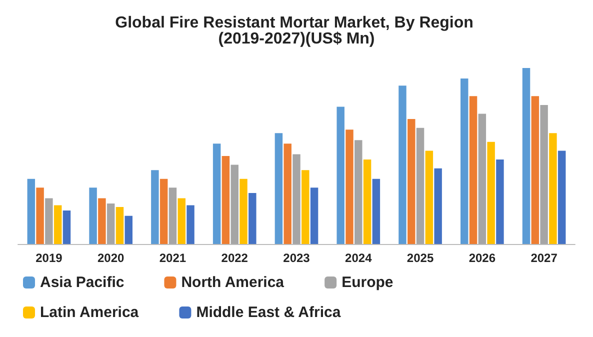  What do you see at coordinates (233, 282) in the screenshot?
I see `legend-label: North America` at bounding box center [233, 282].